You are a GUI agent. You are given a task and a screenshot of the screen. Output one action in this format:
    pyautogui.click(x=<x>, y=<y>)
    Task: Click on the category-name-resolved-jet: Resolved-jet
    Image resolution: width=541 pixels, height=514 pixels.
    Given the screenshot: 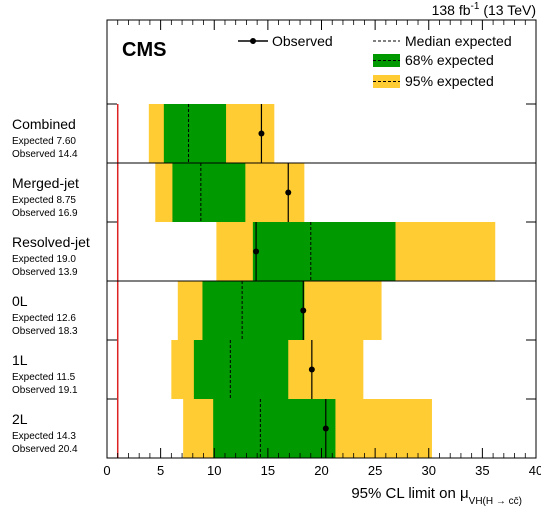 What is the action you would take?
    pyautogui.click(x=51, y=242)
    